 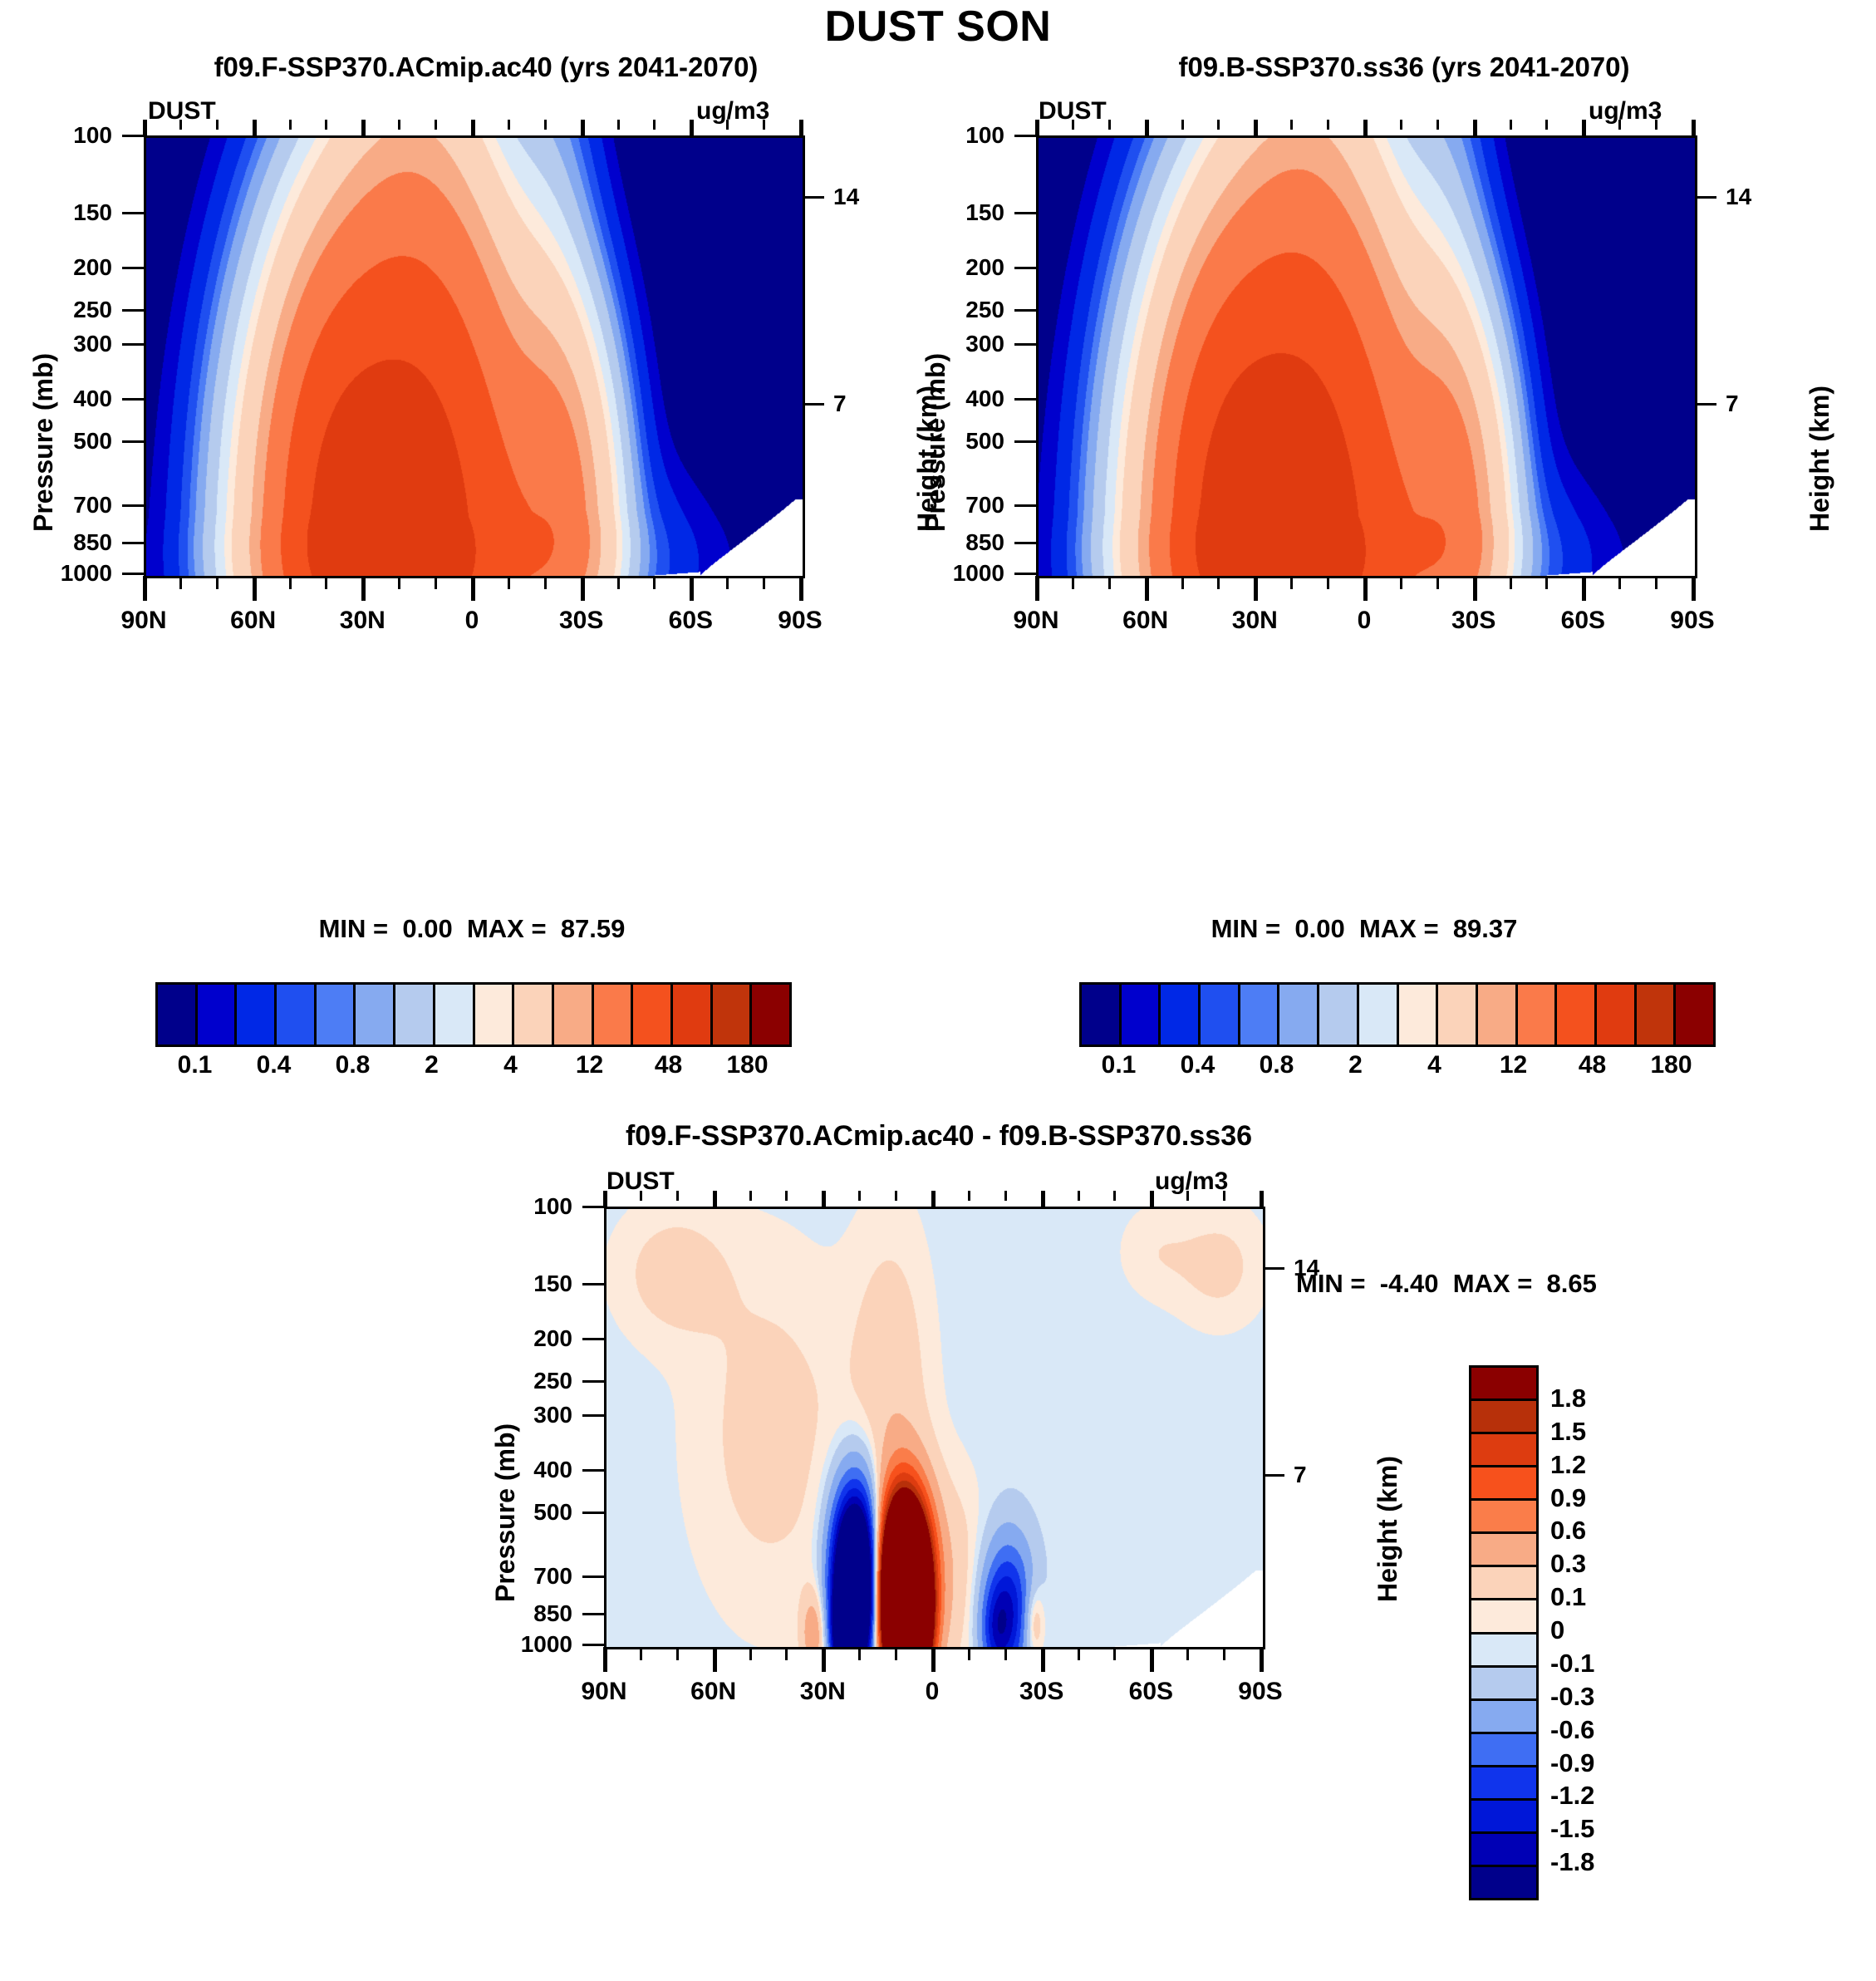 What do you see at coordinates (1572, 1762) in the screenshot?
I see `colorbar-tick-label: -0.9` at bounding box center [1572, 1762].